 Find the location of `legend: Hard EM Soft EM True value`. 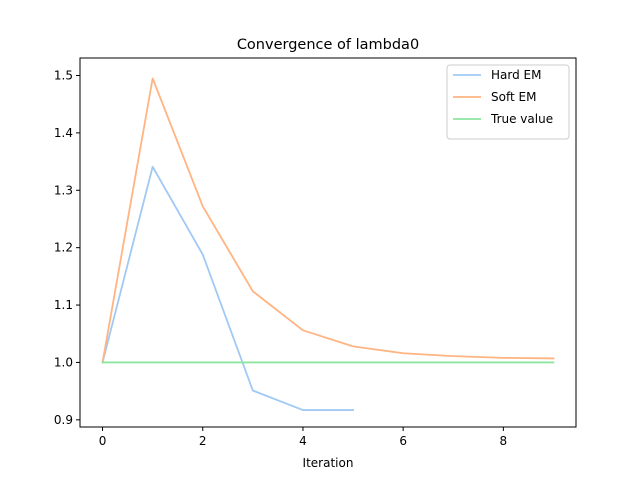

legend: Hard EM Soft EM True value is located at coordinates (508, 102).